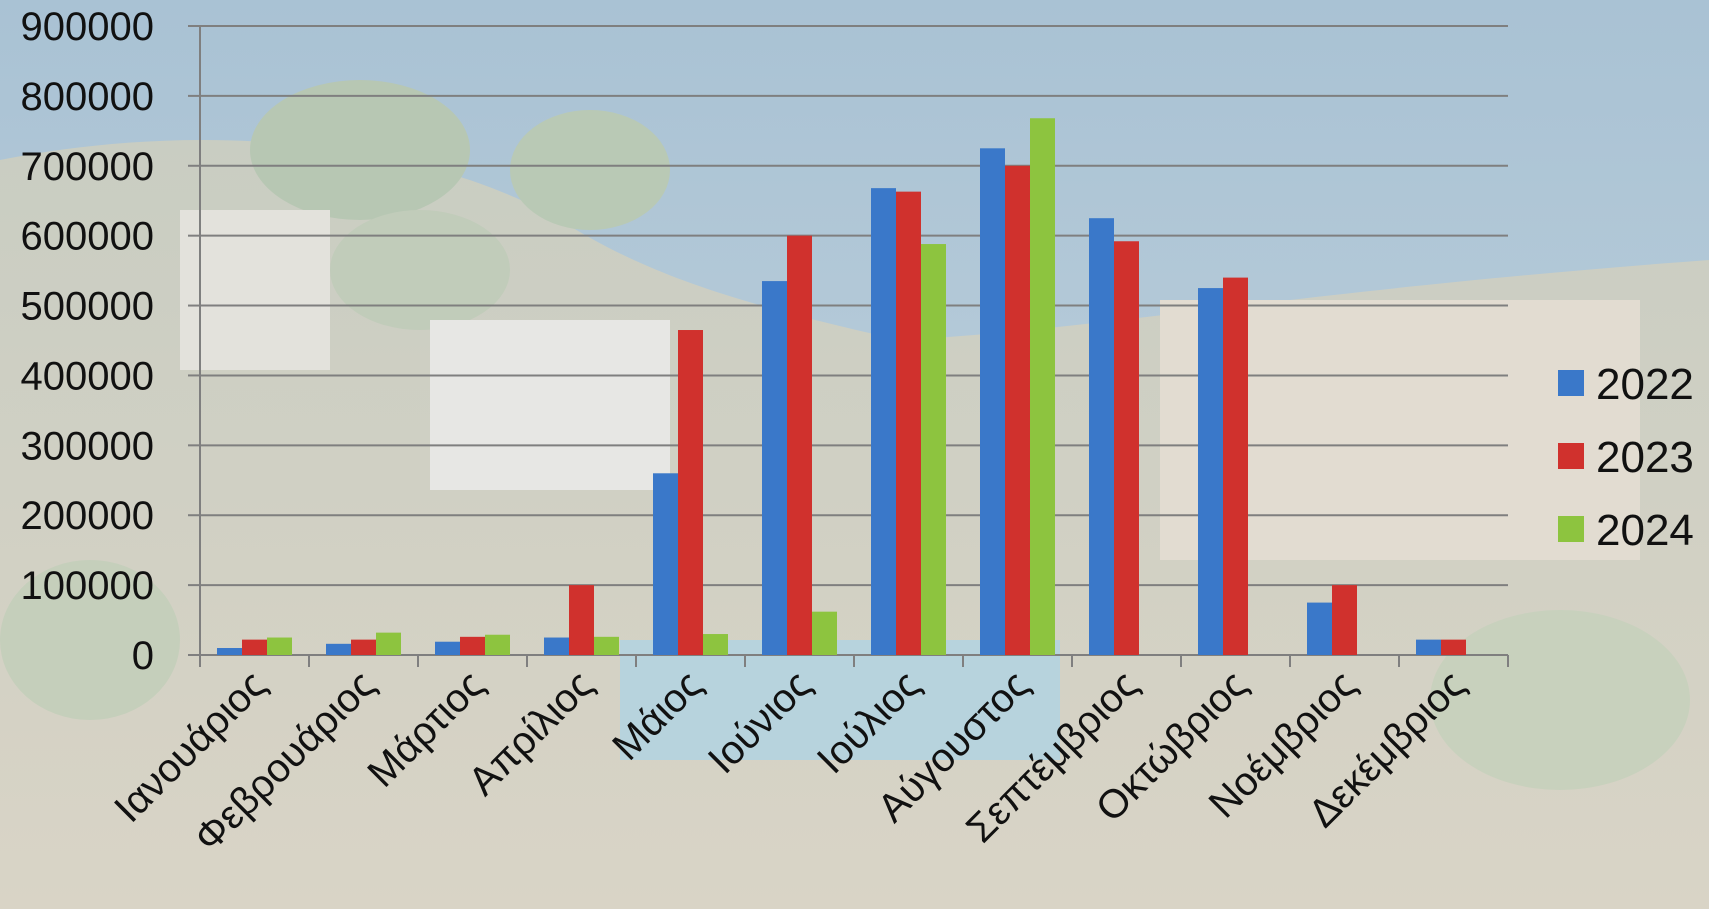 The height and width of the screenshot is (909, 1709). I want to click on y-tick-label: 700000, so click(87, 167).